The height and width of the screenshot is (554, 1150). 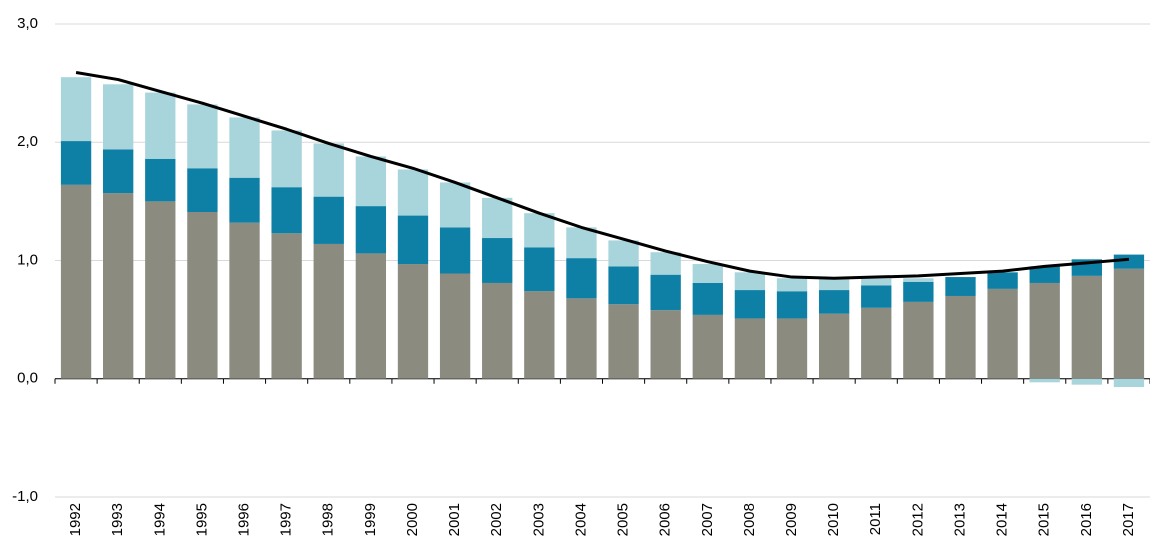 I want to click on y-tick-label: 3,0, so click(x=27, y=23).